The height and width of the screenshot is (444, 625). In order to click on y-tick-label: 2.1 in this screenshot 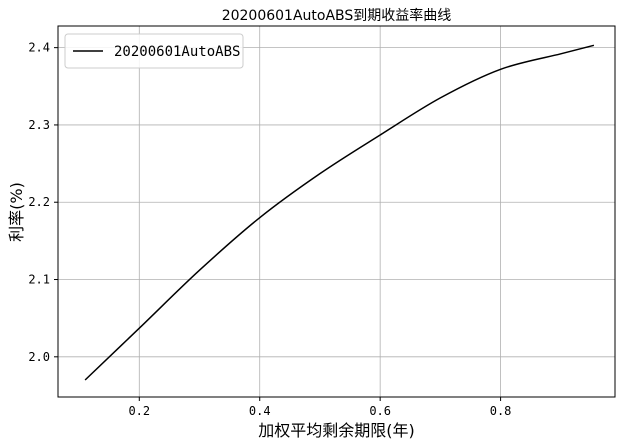, I will do `click(39, 280)`.